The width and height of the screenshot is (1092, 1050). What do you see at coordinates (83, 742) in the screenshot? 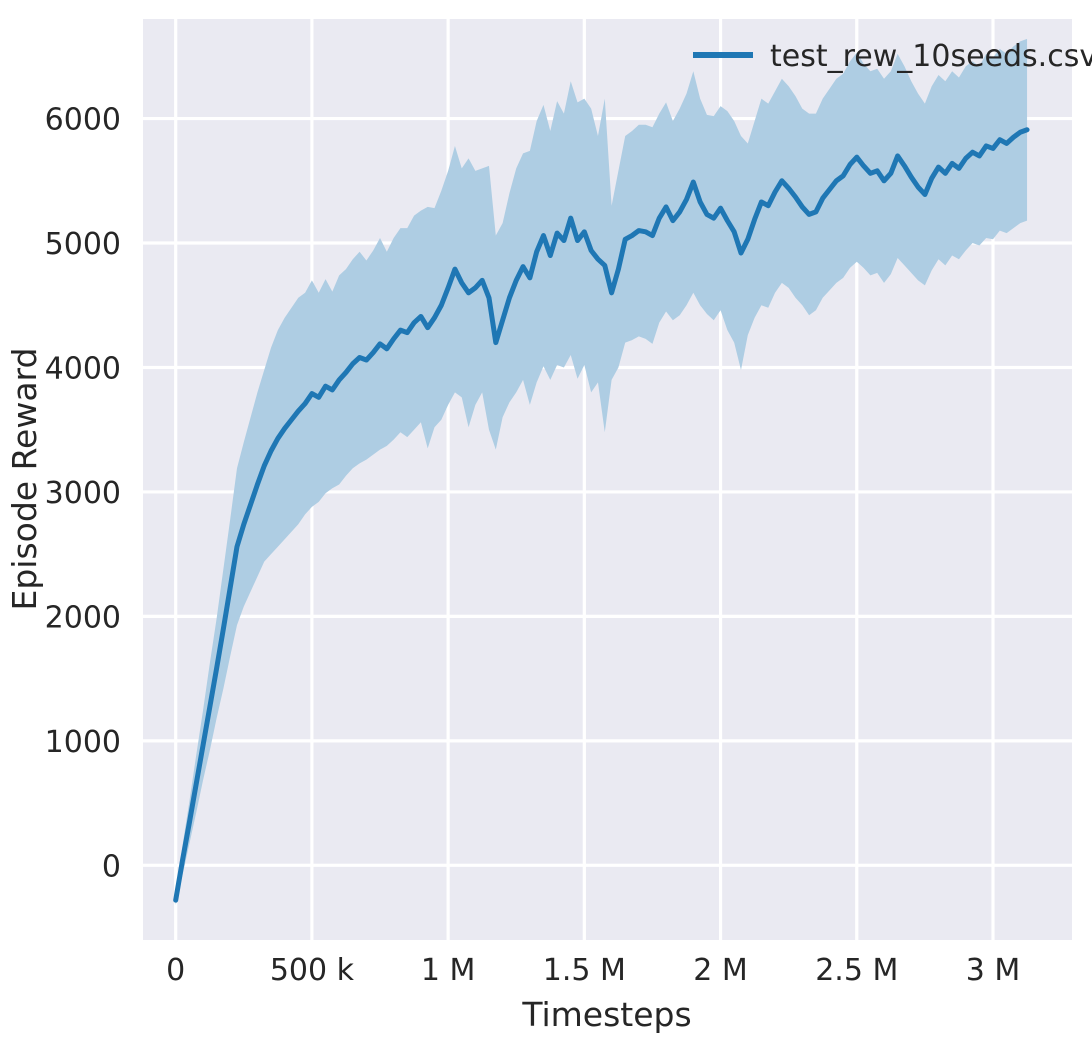
I see `y-tick-label: 1000` at bounding box center [83, 742].